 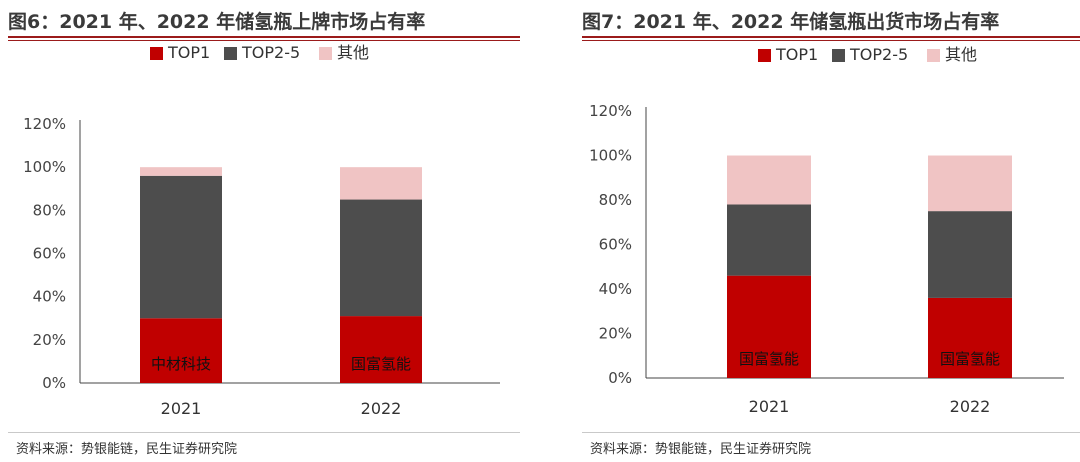 What do you see at coordinates (181, 364) in the screenshot?
I see `bar-label: 中材科技` at bounding box center [181, 364].